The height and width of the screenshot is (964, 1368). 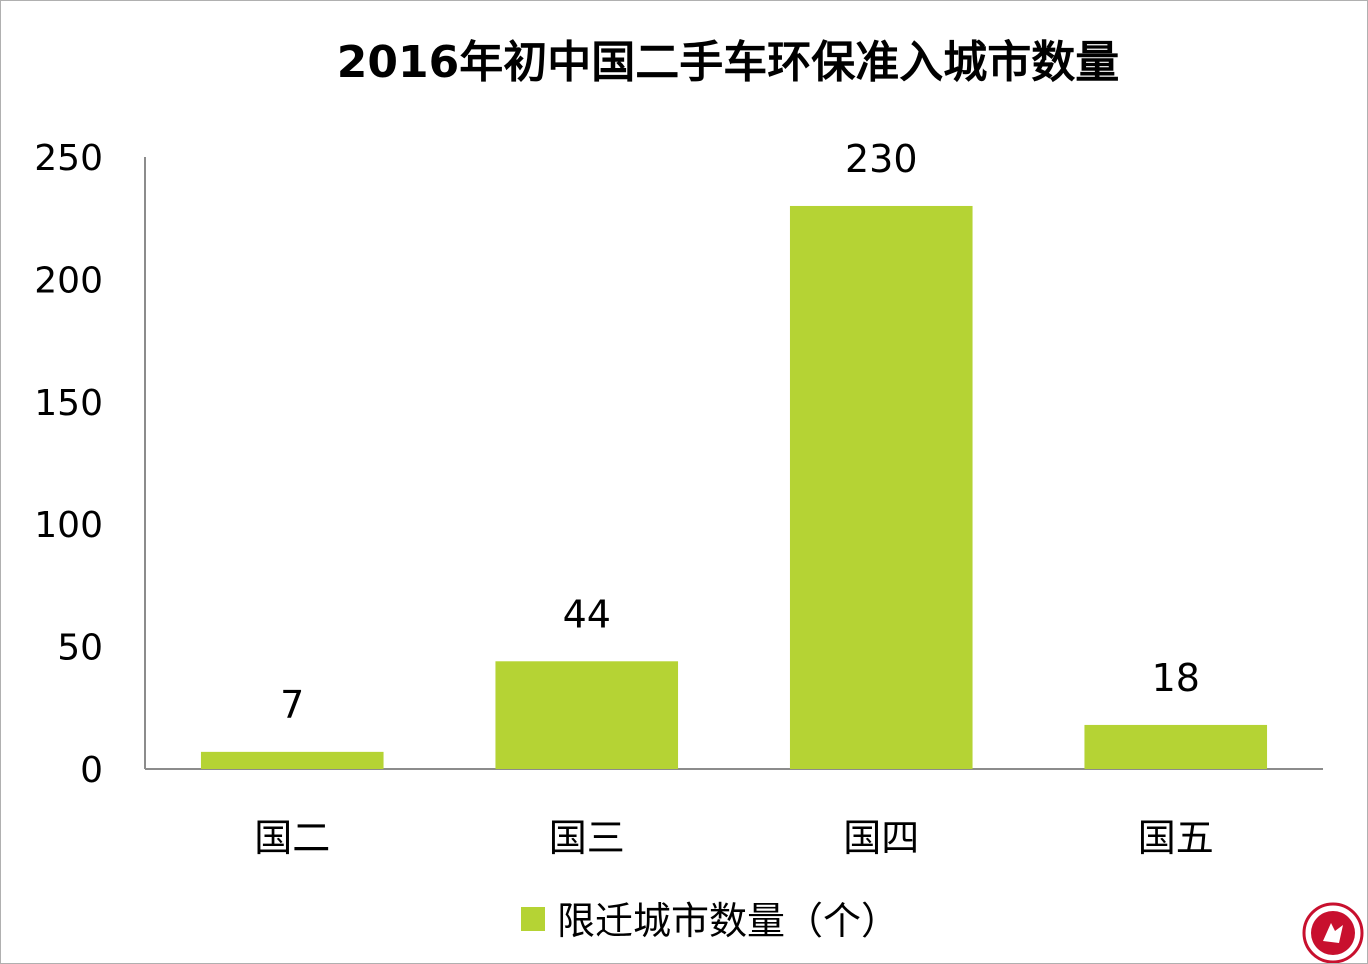 I want to click on chart-title: 2016年初中国二手车环保准入城市数量, so click(x=728, y=62).